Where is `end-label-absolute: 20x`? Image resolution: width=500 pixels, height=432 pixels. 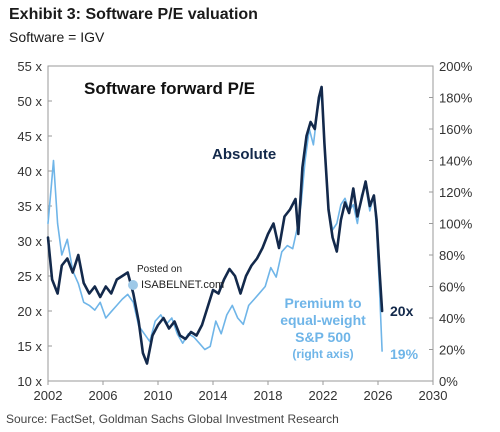 end-label-absolute: 20x is located at coordinates (402, 311).